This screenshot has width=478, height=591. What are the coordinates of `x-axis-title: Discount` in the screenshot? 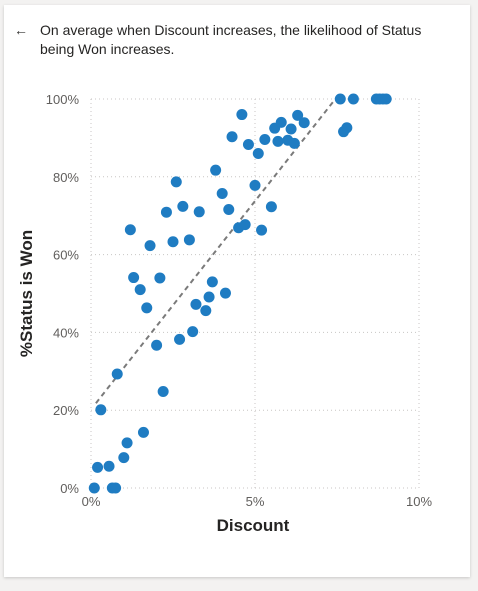 It's located at (253, 525).